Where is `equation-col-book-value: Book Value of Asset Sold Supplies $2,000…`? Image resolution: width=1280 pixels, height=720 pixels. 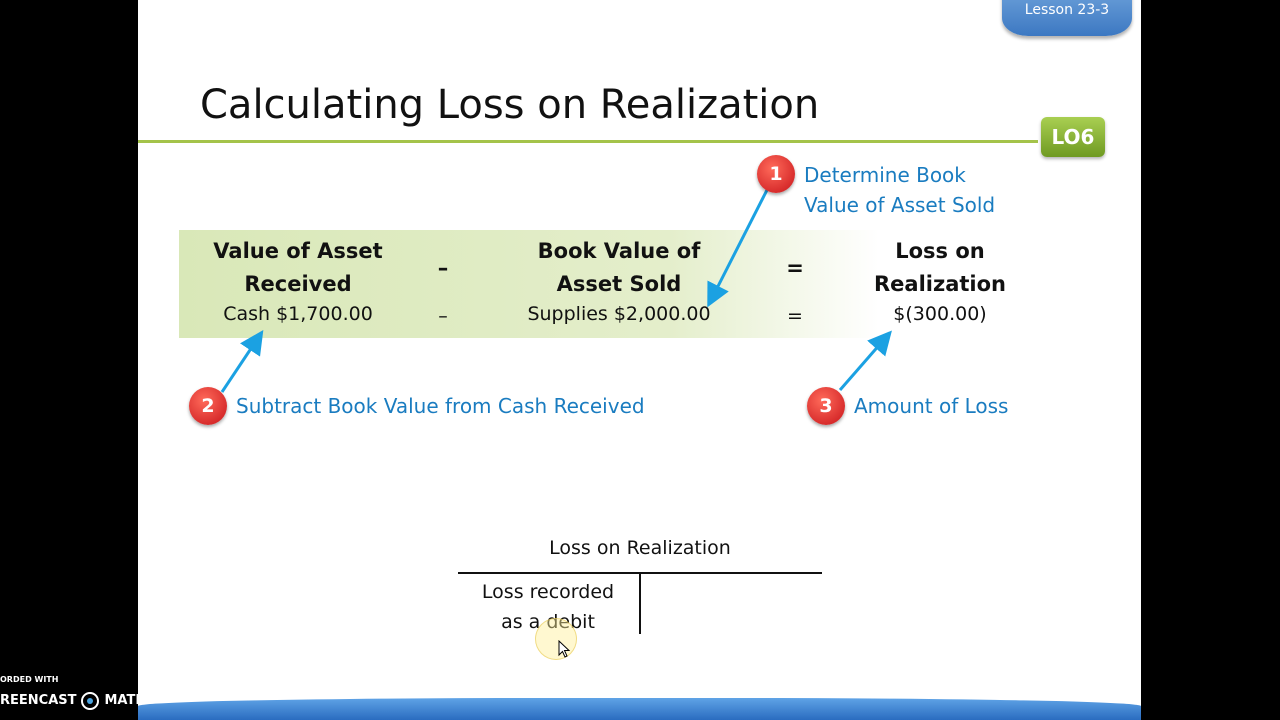
equation-col-book-value: Book Value of Asset Sold Supplies $2,000… is located at coordinates (619, 280).